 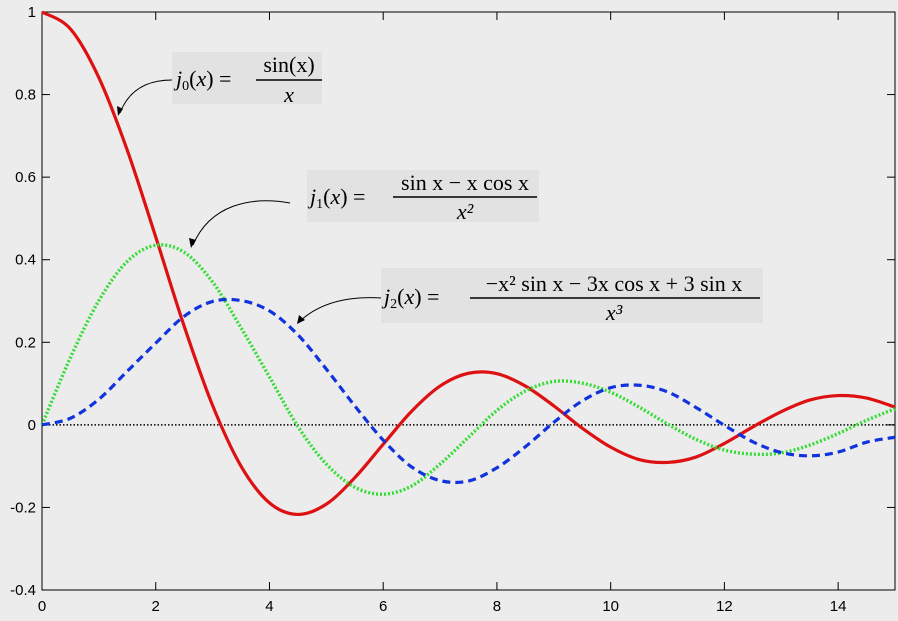 I want to click on annotation-j0-denominator: x, so click(x=288, y=94).